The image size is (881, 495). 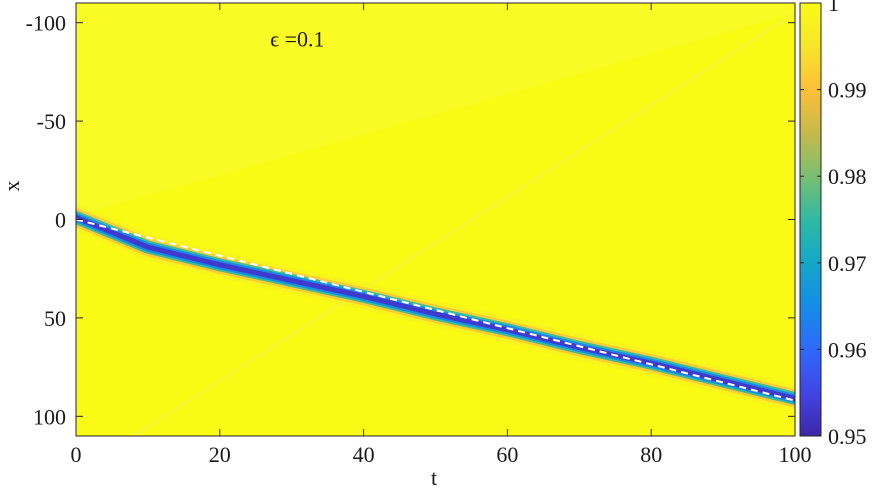 What do you see at coordinates (55, 318) in the screenshot?
I see `y-tick-label: 50` at bounding box center [55, 318].